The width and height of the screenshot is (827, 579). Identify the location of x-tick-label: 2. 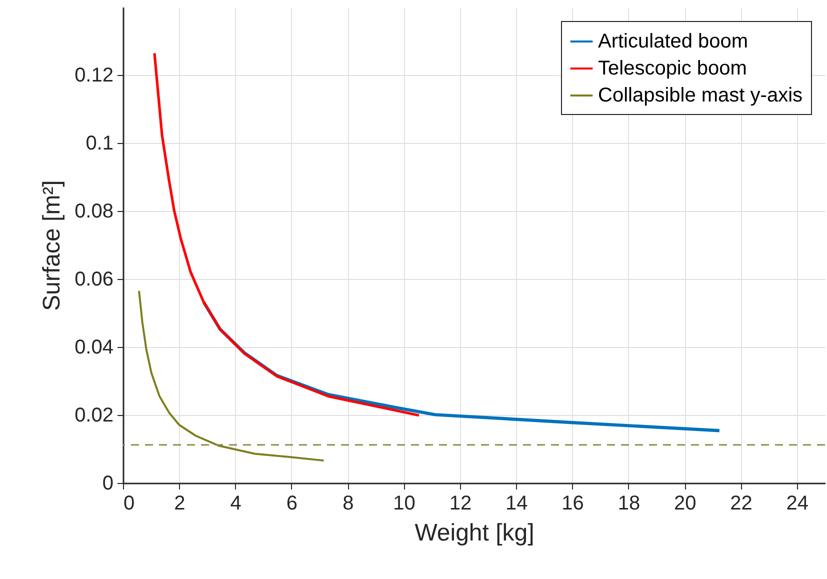
(180, 503).